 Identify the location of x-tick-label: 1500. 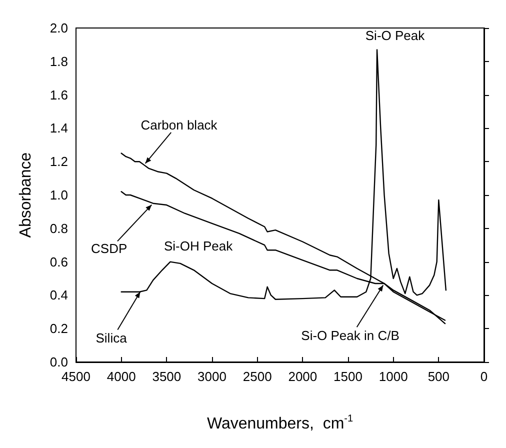
(348, 376).